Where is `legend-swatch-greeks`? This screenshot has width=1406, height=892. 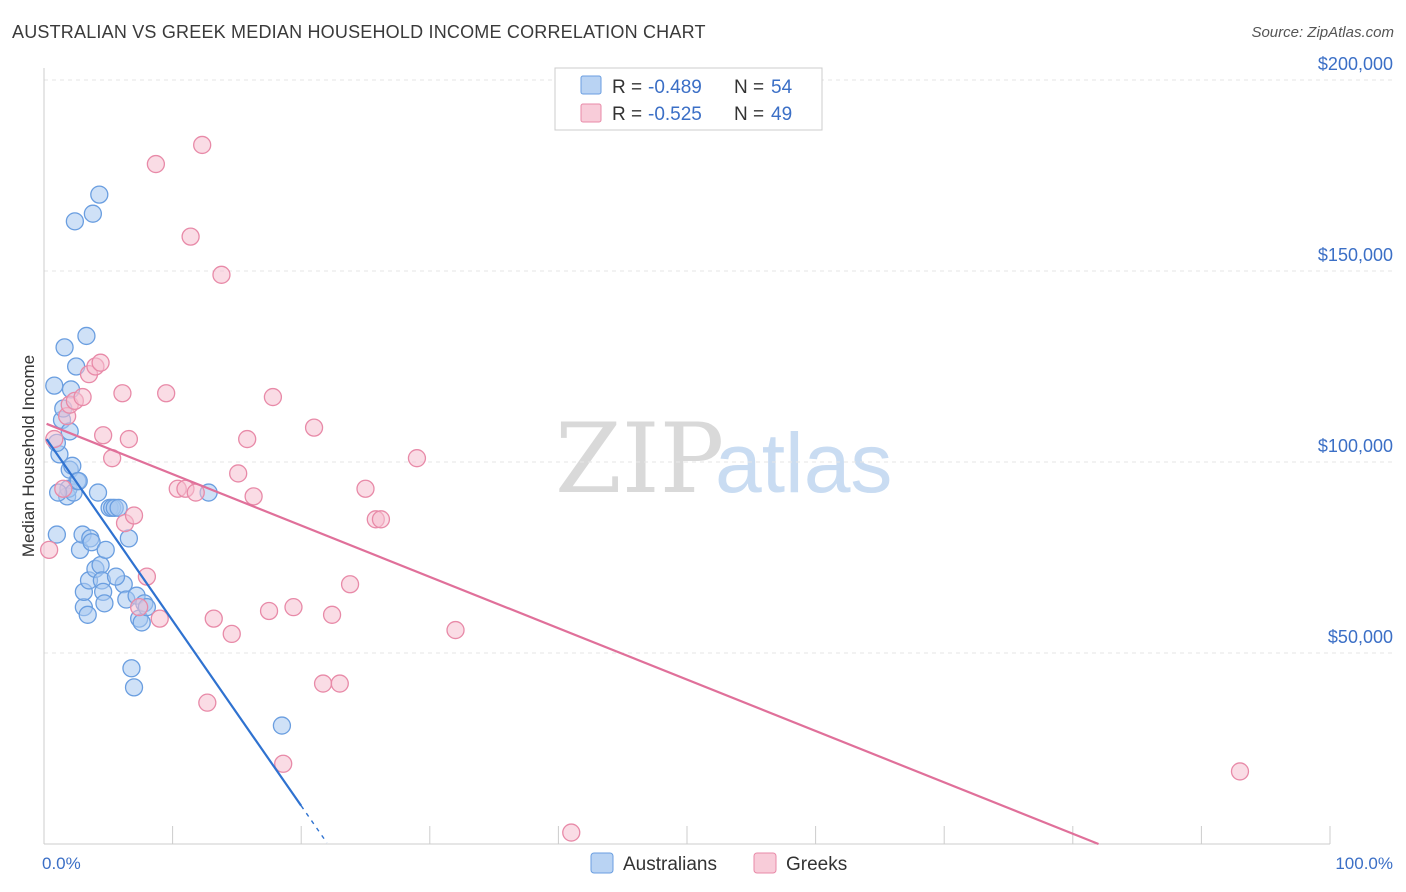
legend-swatch-greeks is located at coordinates (591, 113).